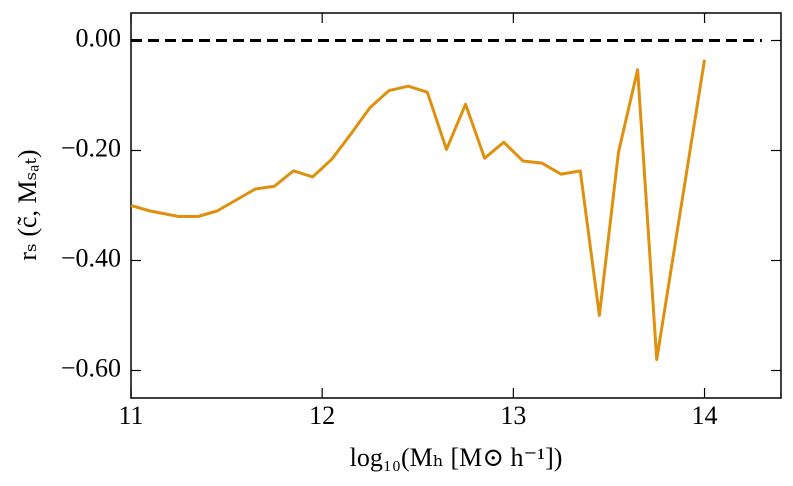 This screenshot has height=486, width=793. What do you see at coordinates (91, 257) in the screenshot?
I see `y-tick-label: −0.40` at bounding box center [91, 257].